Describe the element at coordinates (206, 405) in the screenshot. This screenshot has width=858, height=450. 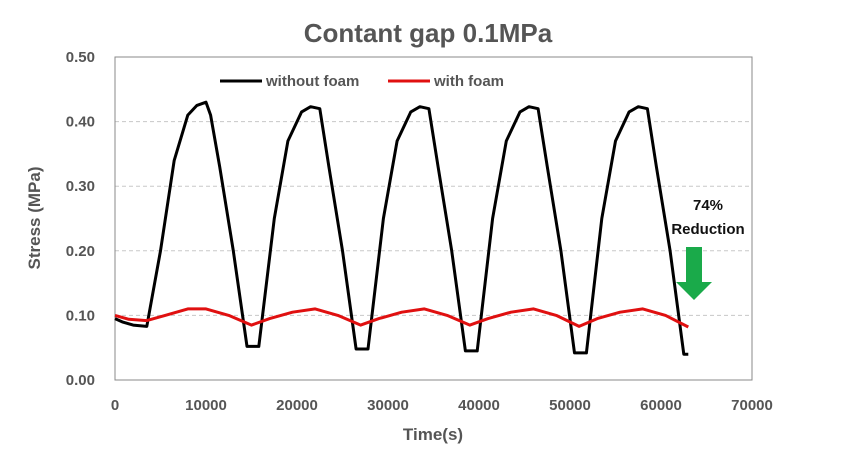
I see `x-tick-label: 10000` at that location.